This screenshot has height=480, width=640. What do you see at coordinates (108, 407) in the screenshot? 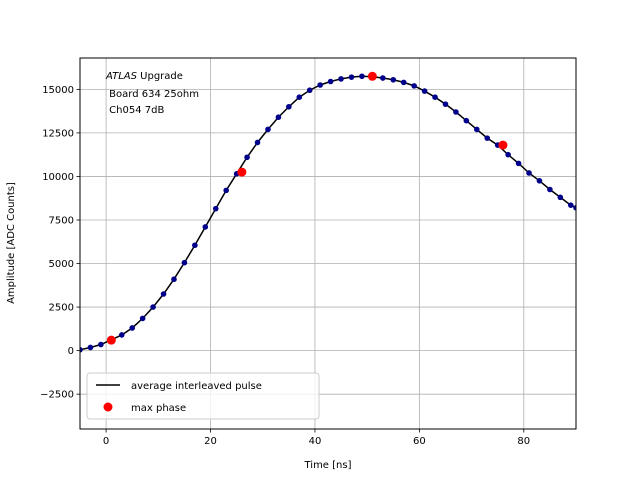
I see `legend-marker-swatch` at bounding box center [108, 407].